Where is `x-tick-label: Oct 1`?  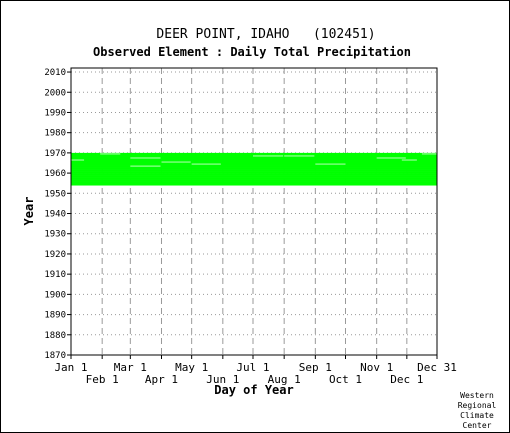
x-tick-label: Oct 1 is located at coordinates (345, 379).